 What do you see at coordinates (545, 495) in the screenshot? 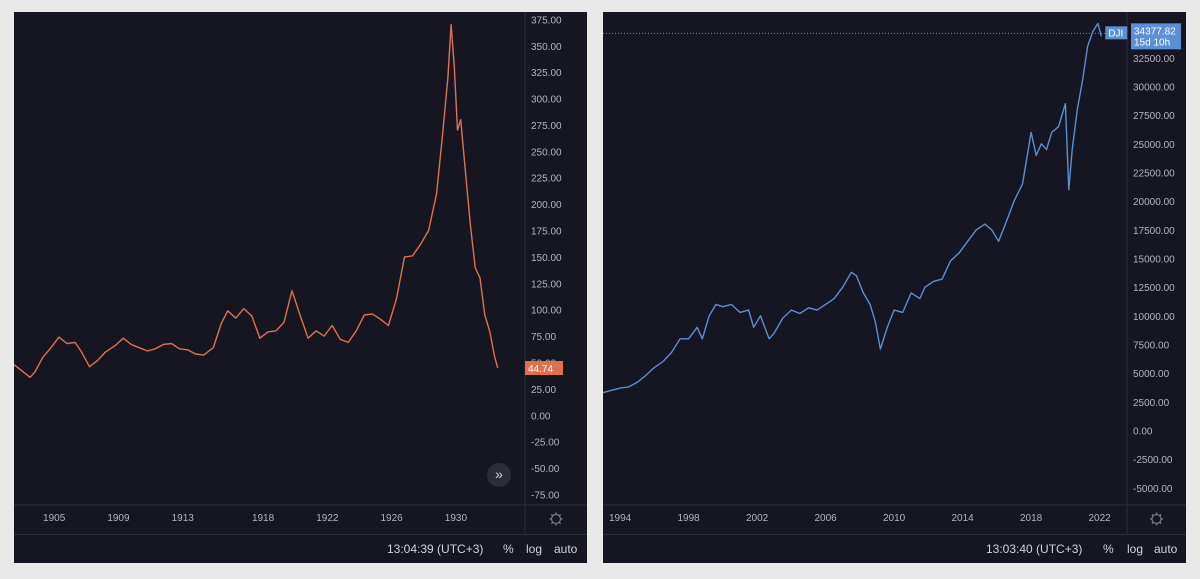
I see `left-y-tick-label: -75.00` at bounding box center [545, 495].